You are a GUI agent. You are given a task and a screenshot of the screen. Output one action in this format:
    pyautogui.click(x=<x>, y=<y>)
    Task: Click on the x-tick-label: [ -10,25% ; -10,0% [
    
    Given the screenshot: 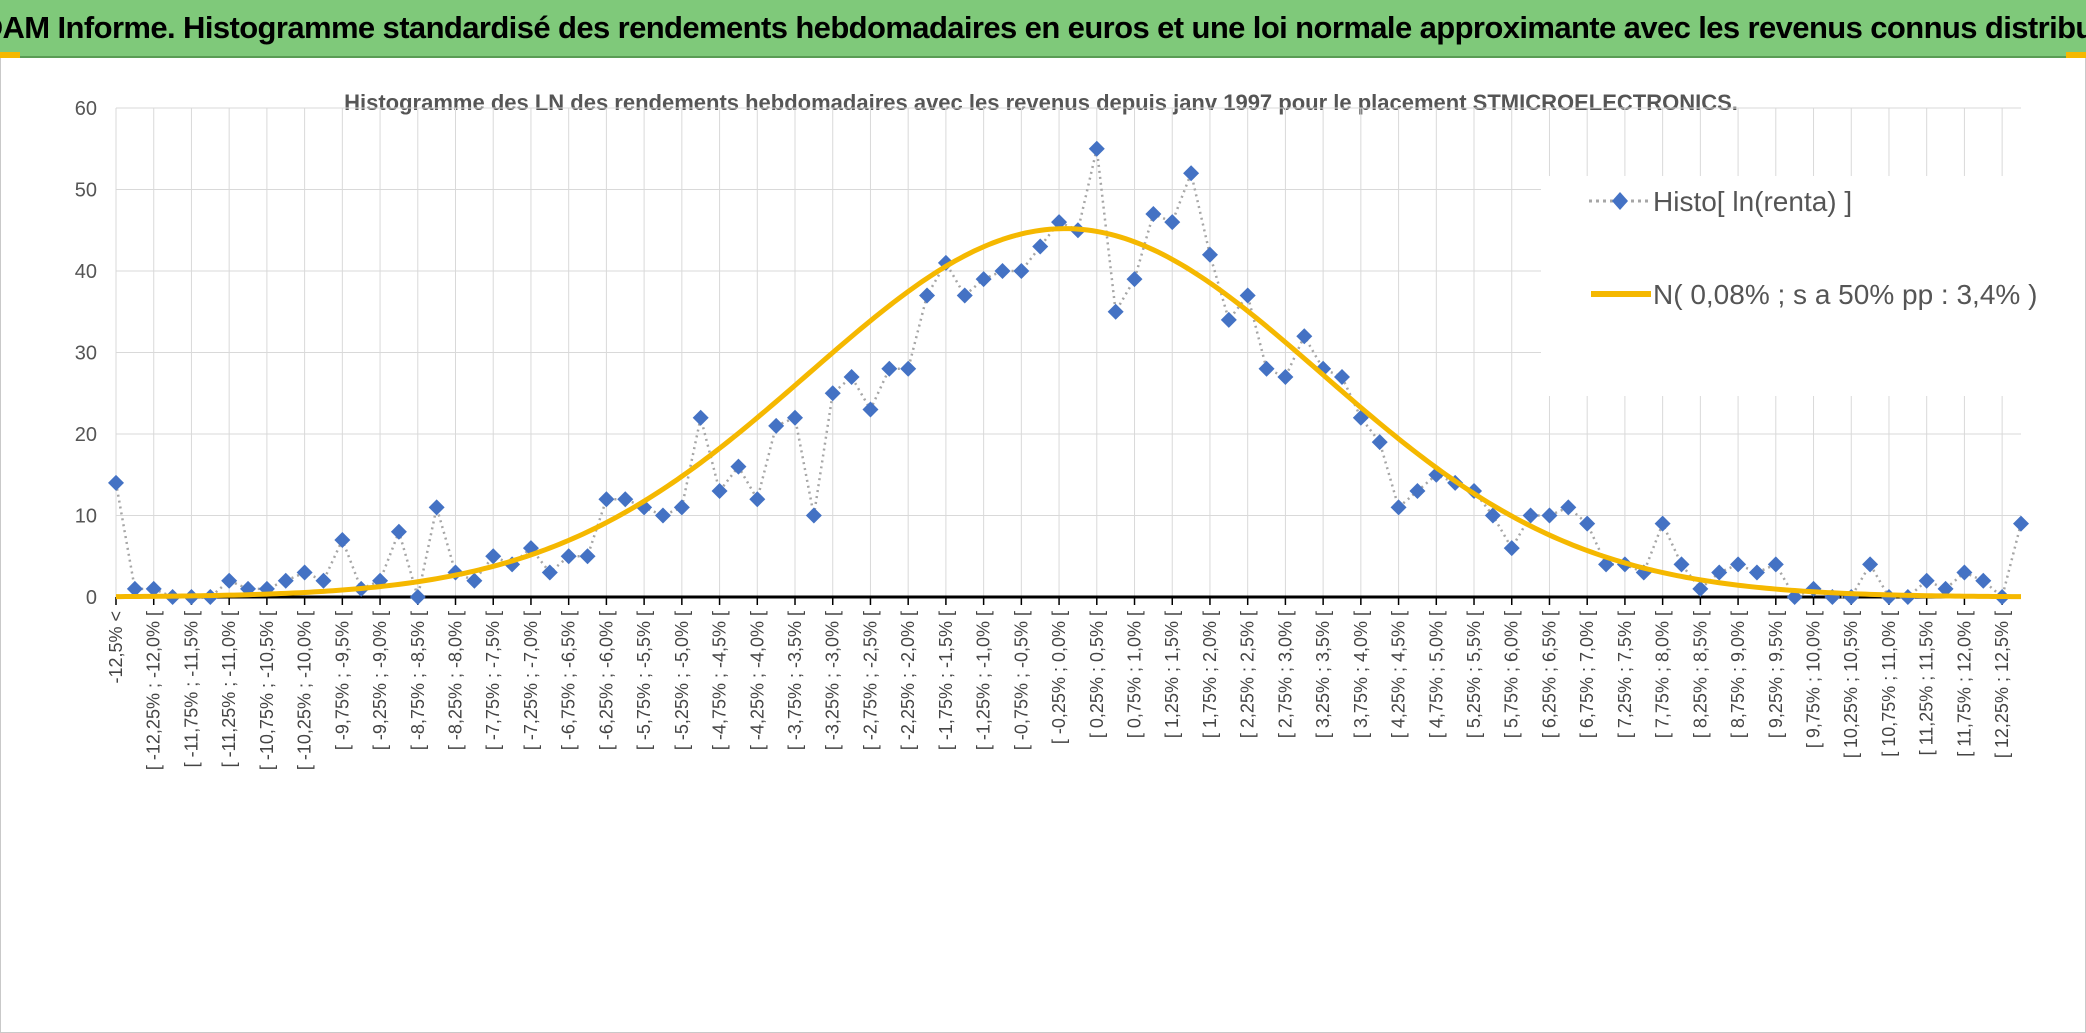 What is the action you would take?
    pyautogui.click(x=305, y=690)
    